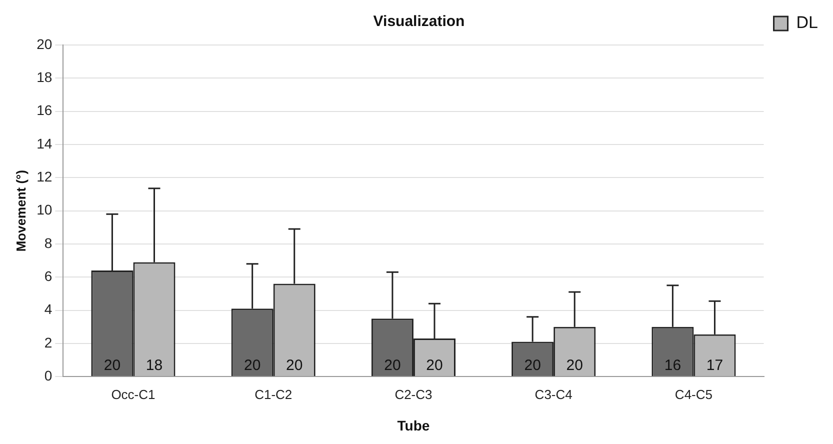  What do you see at coordinates (413, 425) in the screenshot?
I see `x-axis-title: Tube` at bounding box center [413, 425].